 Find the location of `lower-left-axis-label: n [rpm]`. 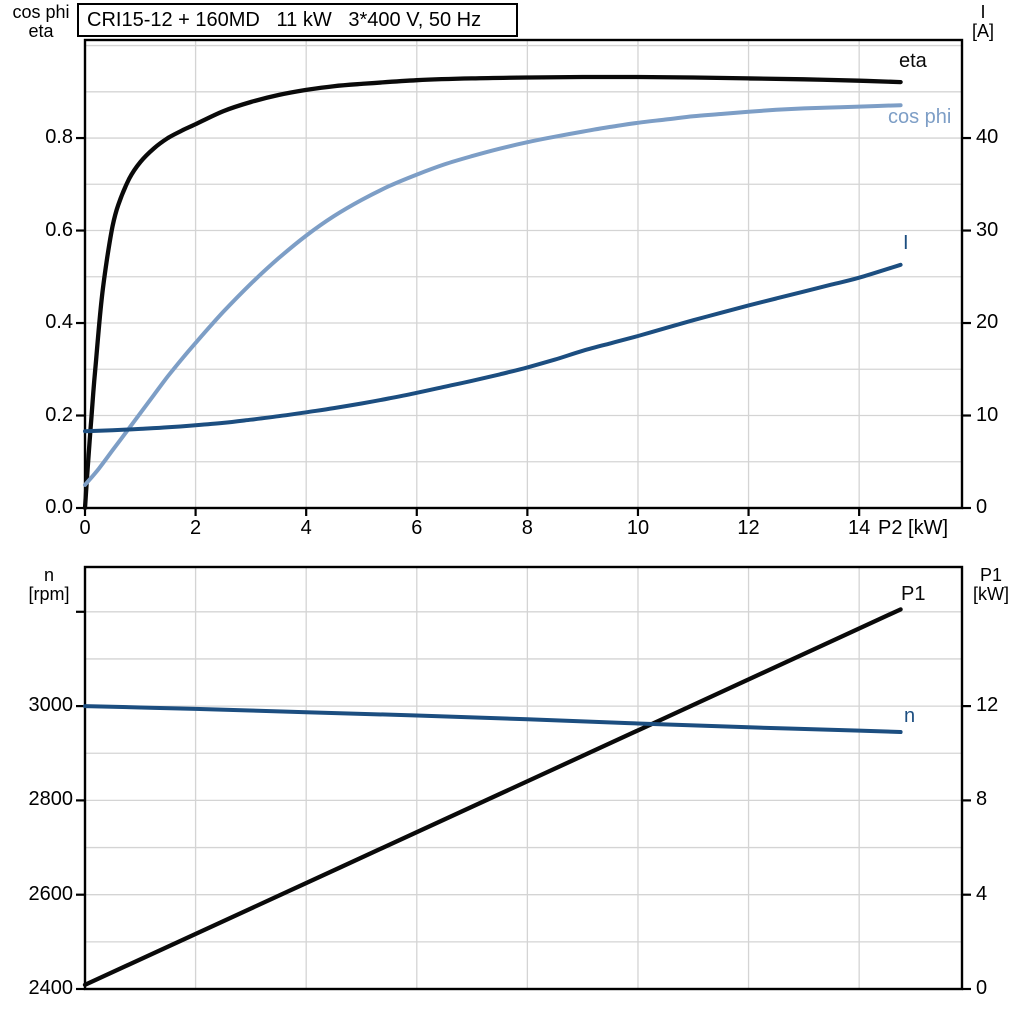

lower-left-axis-label: n [rpm] is located at coordinates (49, 585).